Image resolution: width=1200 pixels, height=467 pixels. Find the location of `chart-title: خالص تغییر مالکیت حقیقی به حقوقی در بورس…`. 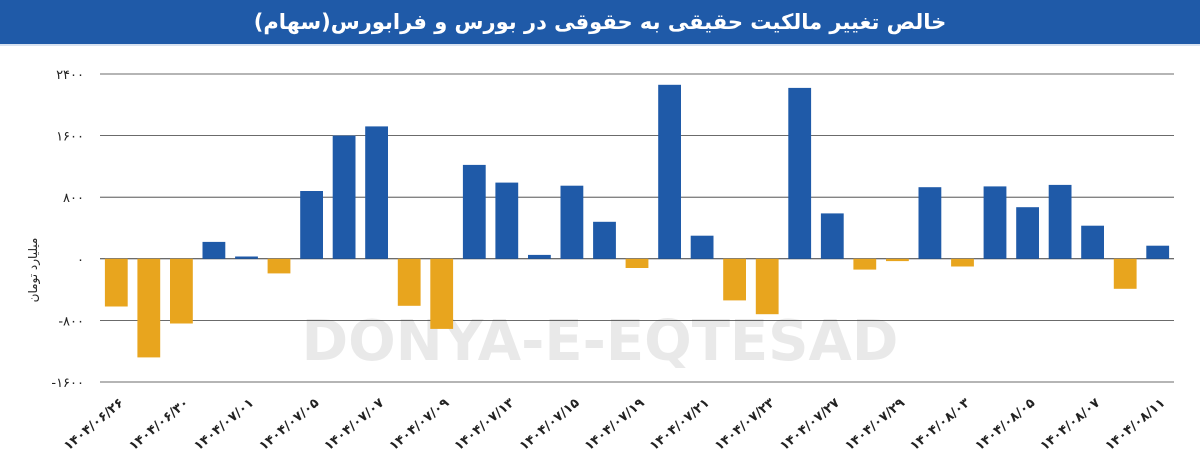

chart-title: خالص تغییر مالکیت حقیقی به حقوقی در بورس… is located at coordinates (600, 22).